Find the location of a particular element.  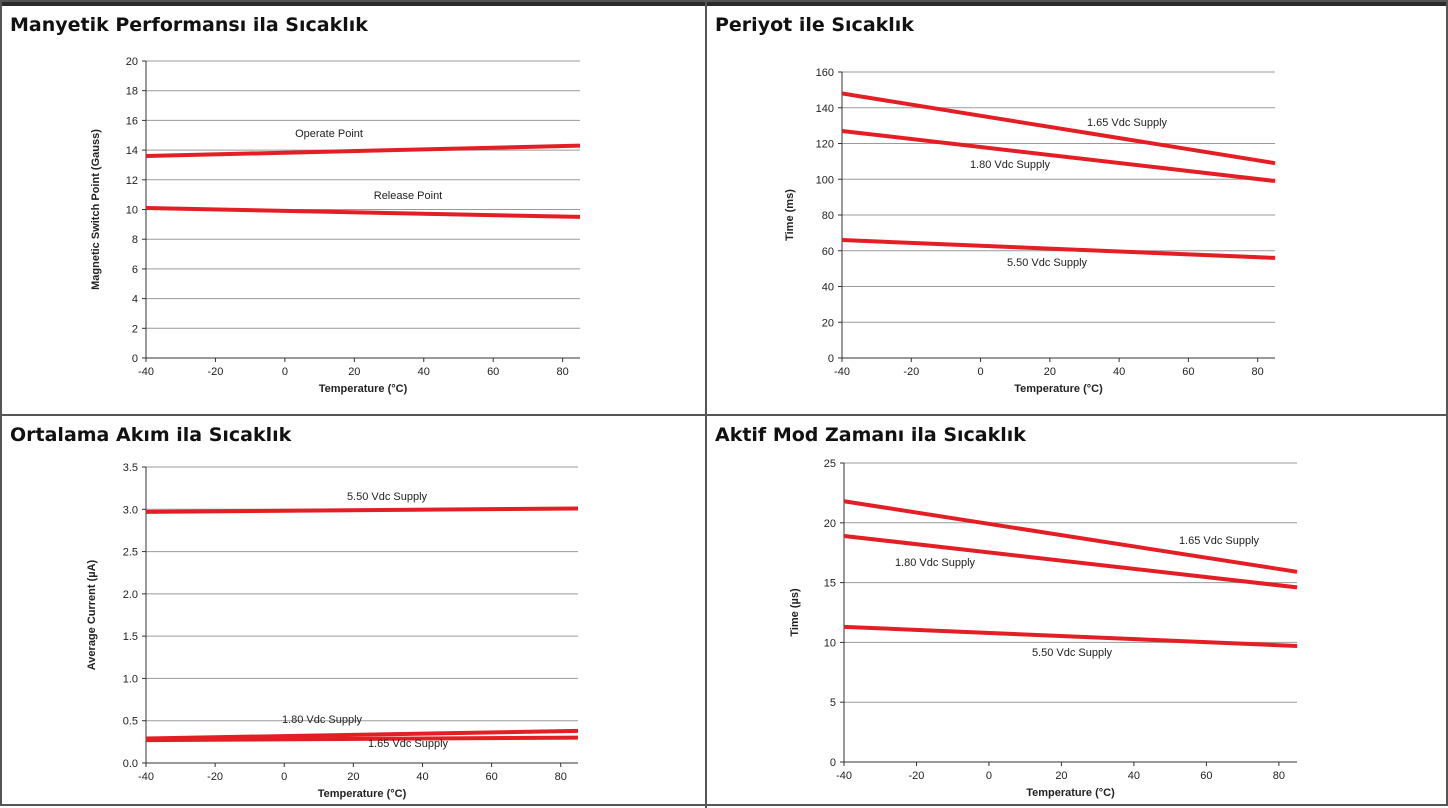

y-tick-label: 3.5 is located at coordinates (130, 468).